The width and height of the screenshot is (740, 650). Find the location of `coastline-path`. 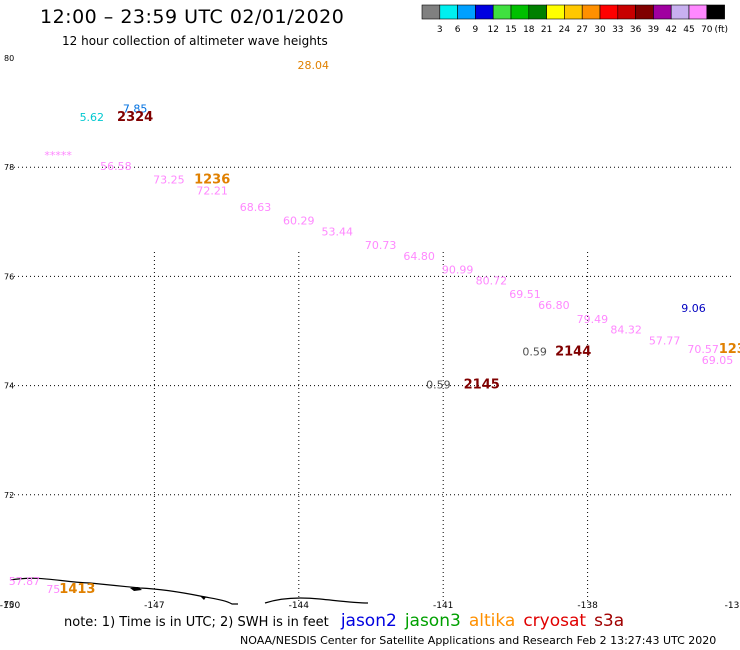

coastline-path is located at coordinates (189, 591).